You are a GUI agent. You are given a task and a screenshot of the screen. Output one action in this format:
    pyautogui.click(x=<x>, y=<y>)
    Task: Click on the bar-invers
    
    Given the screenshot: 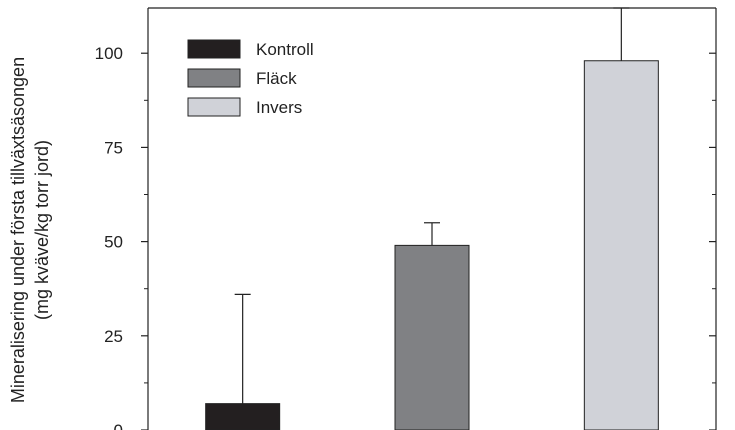 What is the action you would take?
    pyautogui.click(x=621, y=245)
    